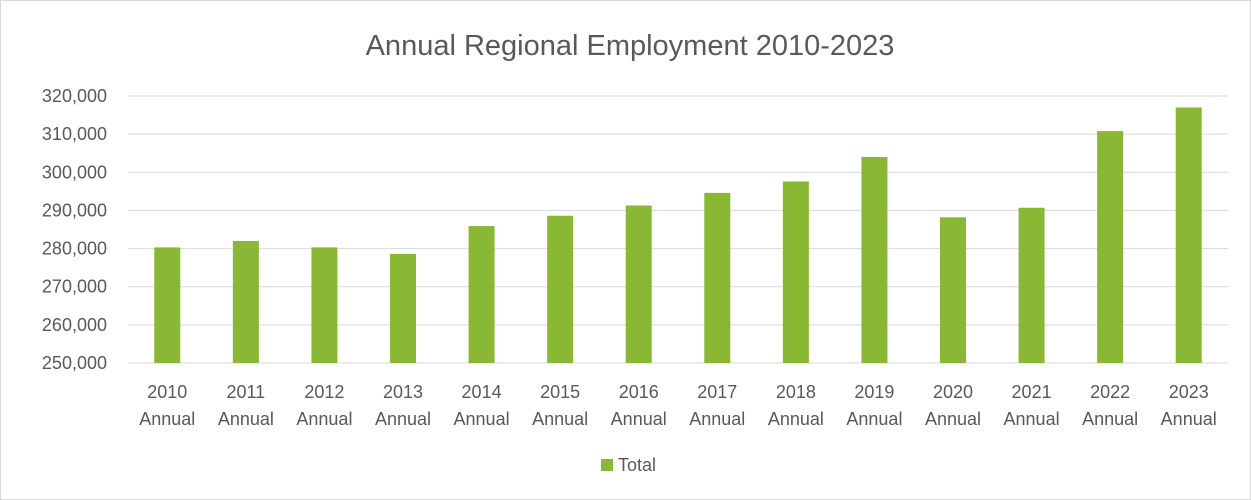 The image size is (1251, 500). I want to click on y-tick-label: 260,000, so click(74, 325).